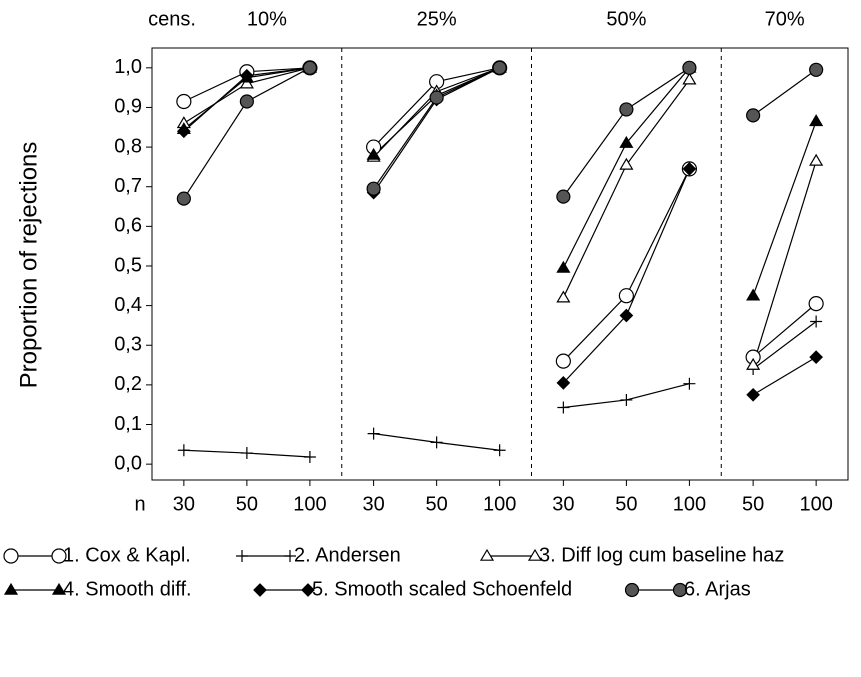 Image resolution: width=861 pixels, height=677 pixels. I want to click on panel-label: 50%, so click(626, 19).